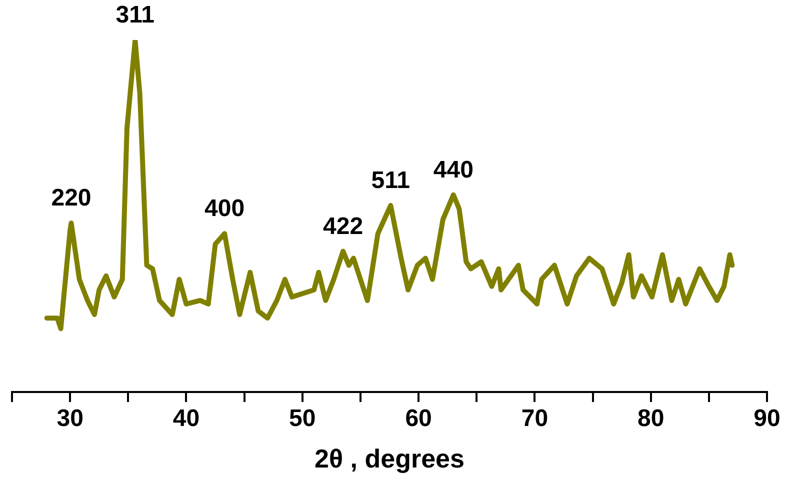  Describe the element at coordinates (390, 180) in the screenshot. I see `annotation: 511` at that location.